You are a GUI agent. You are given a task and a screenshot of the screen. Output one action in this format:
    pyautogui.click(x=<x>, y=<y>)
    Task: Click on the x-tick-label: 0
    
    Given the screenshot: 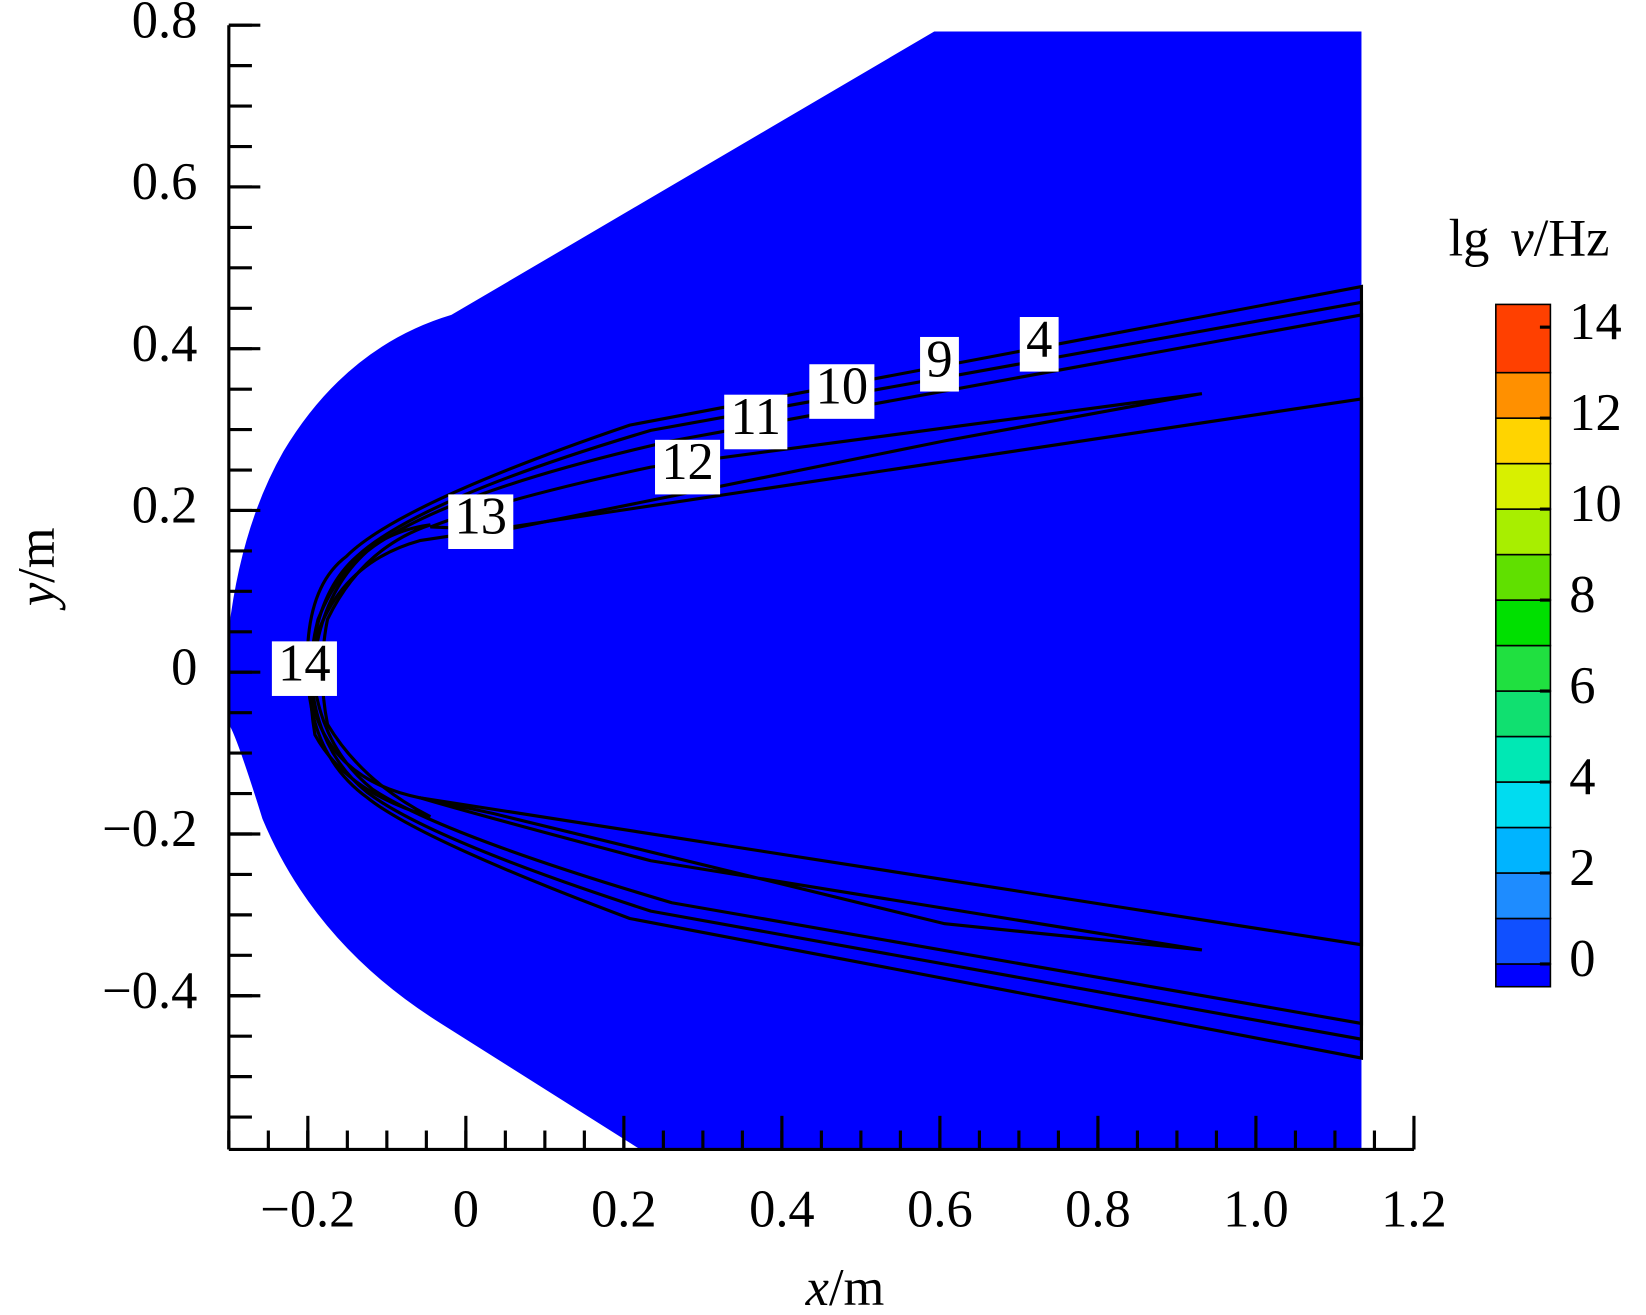 What is the action you would take?
    pyautogui.click(x=466, y=1210)
    